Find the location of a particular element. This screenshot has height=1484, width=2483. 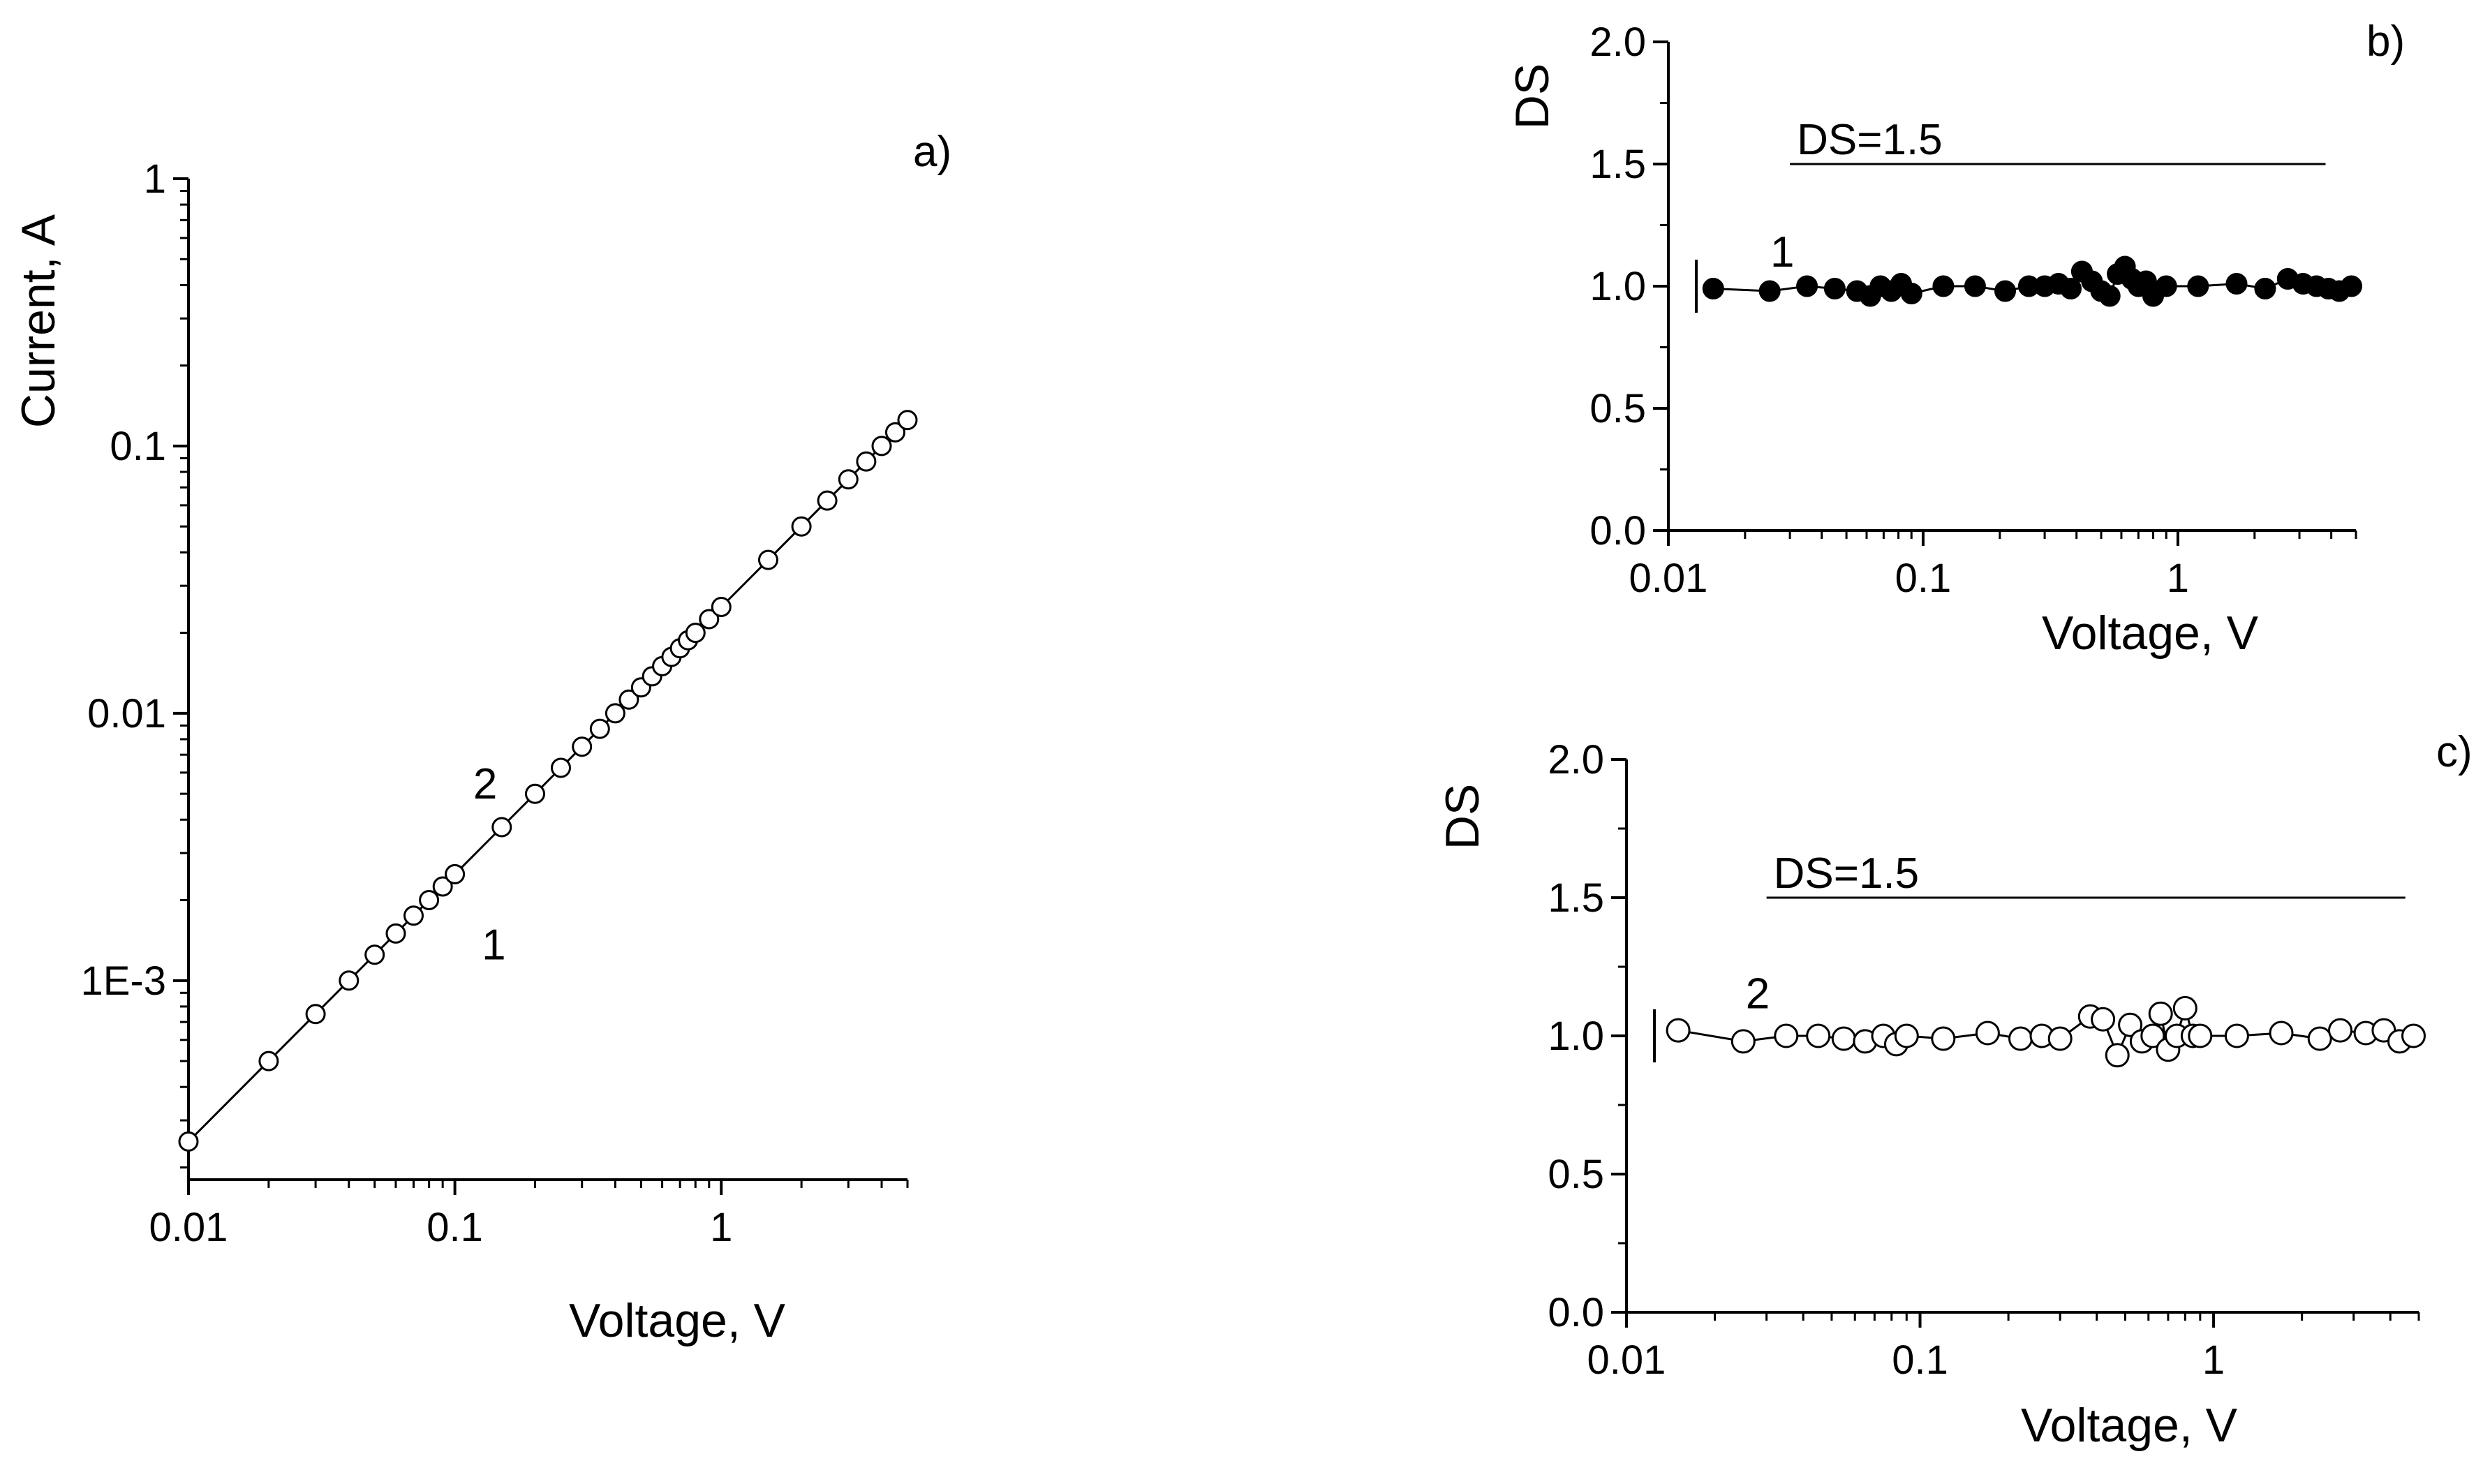

panel-c-label: c) is located at coordinates (2454, 752).